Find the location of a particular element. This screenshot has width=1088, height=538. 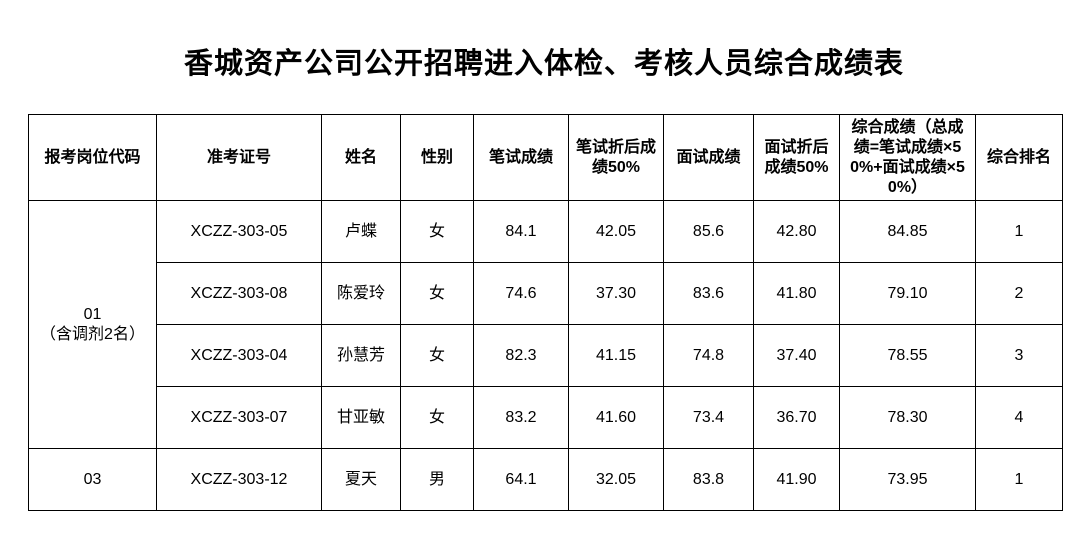

written-score-cell: 64.1 is located at coordinates (521, 479).